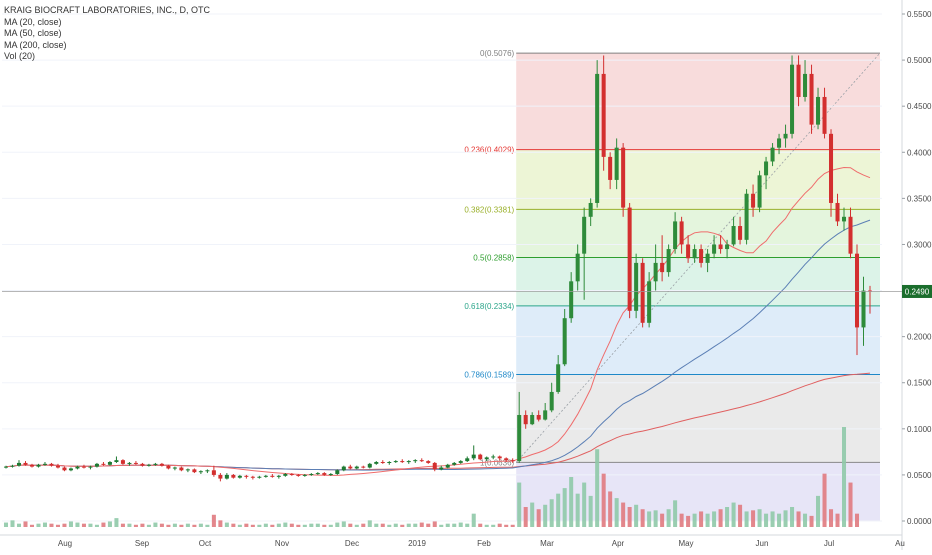 This screenshot has height=555, width=932. I want to click on legend-ma200: MA (200, close), so click(35, 44).